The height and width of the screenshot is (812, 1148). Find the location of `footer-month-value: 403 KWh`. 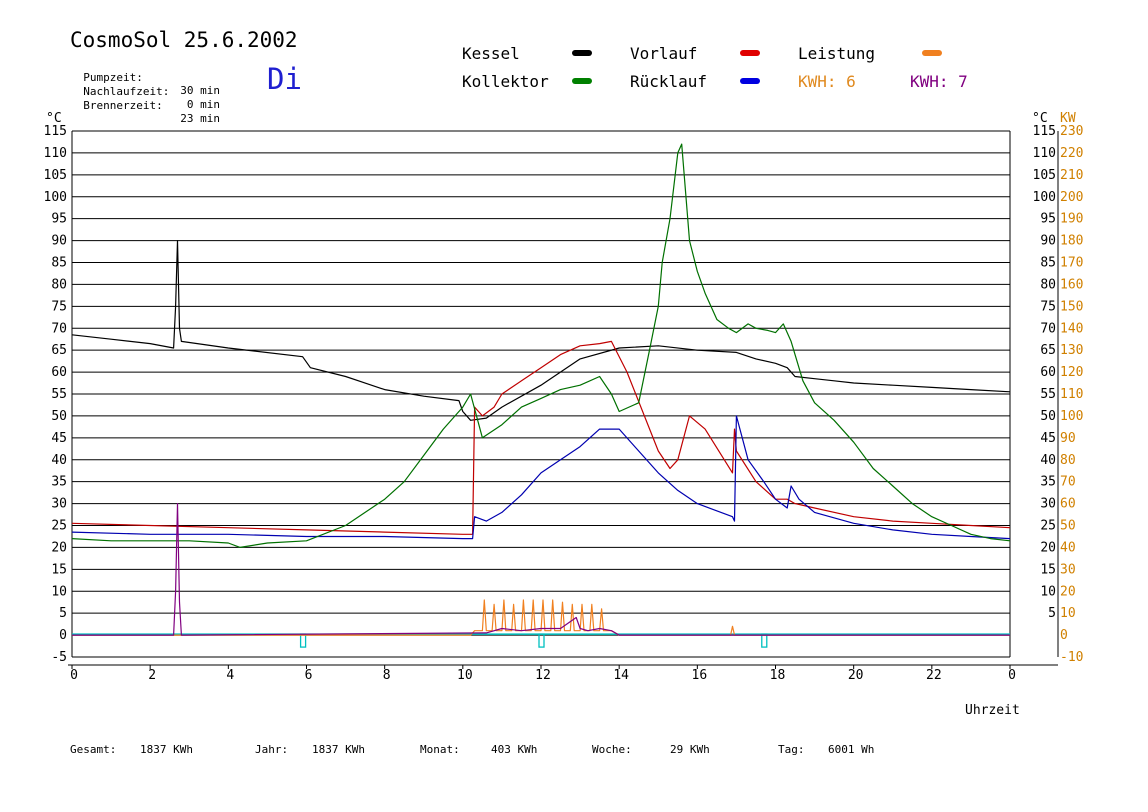

footer-month-value: 403 KWh is located at coordinates (514, 749).